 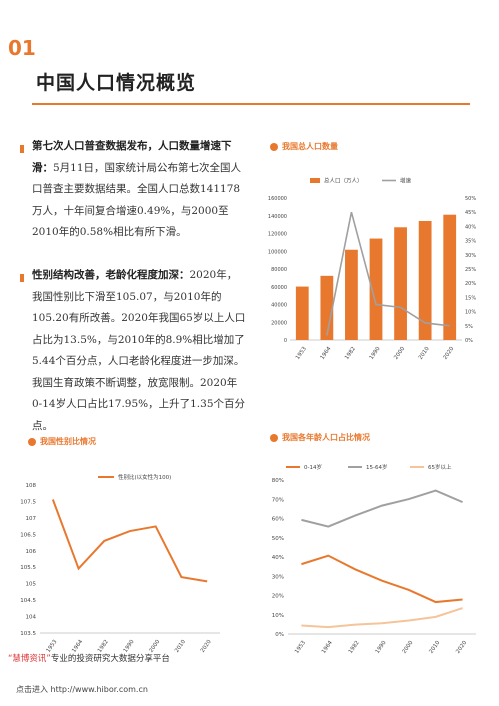 I want to click on bar-2000, so click(x=400, y=283).